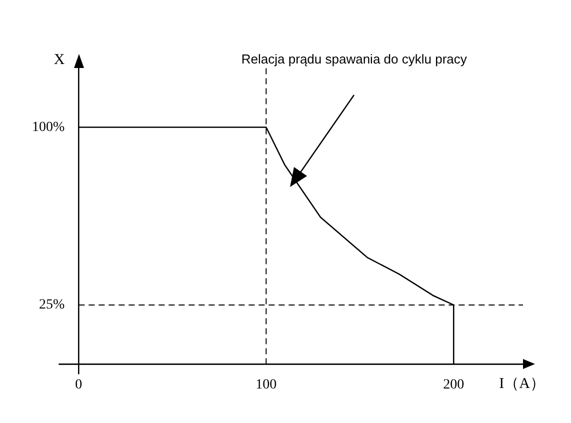 This screenshot has width=571, height=423. I want to click on y-axis-title: X, so click(59, 60).